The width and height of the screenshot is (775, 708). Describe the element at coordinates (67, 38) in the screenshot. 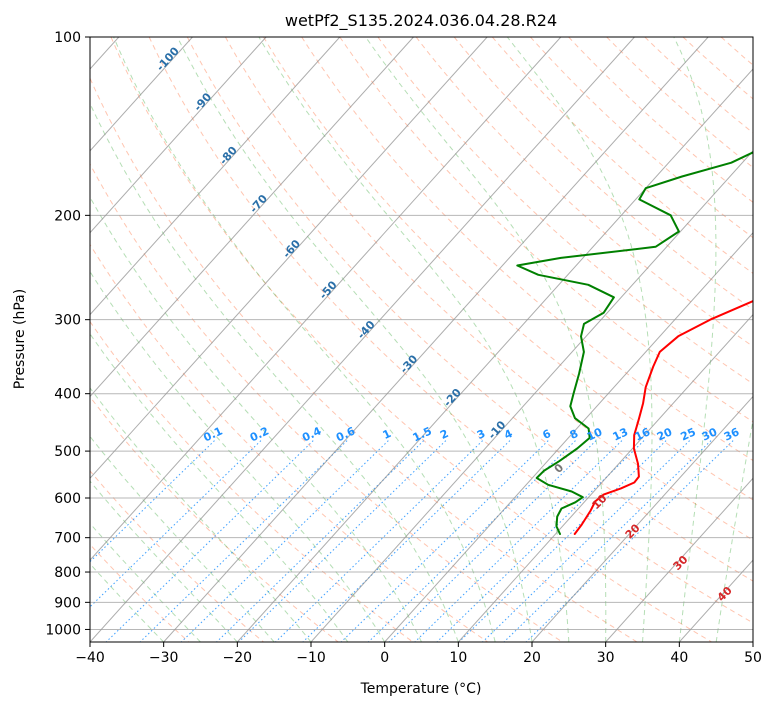

I see `y-tick-label: 100` at that location.